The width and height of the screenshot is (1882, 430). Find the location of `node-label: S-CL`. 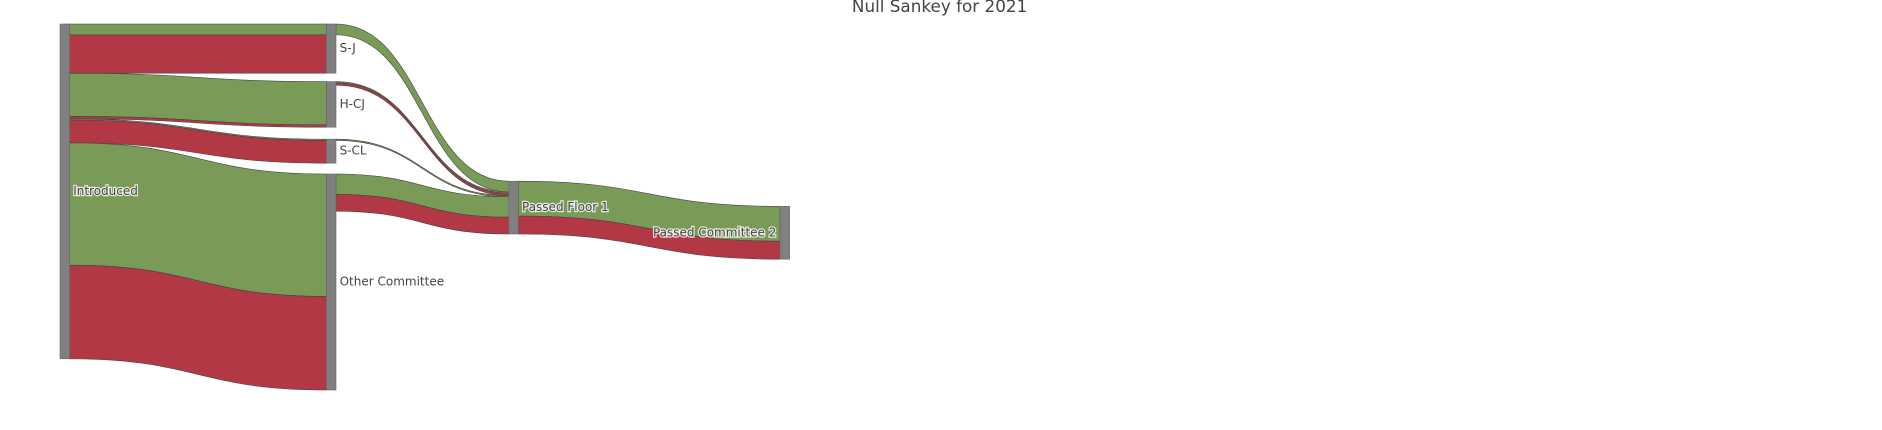

node-label: S-CL is located at coordinates (353, 151).